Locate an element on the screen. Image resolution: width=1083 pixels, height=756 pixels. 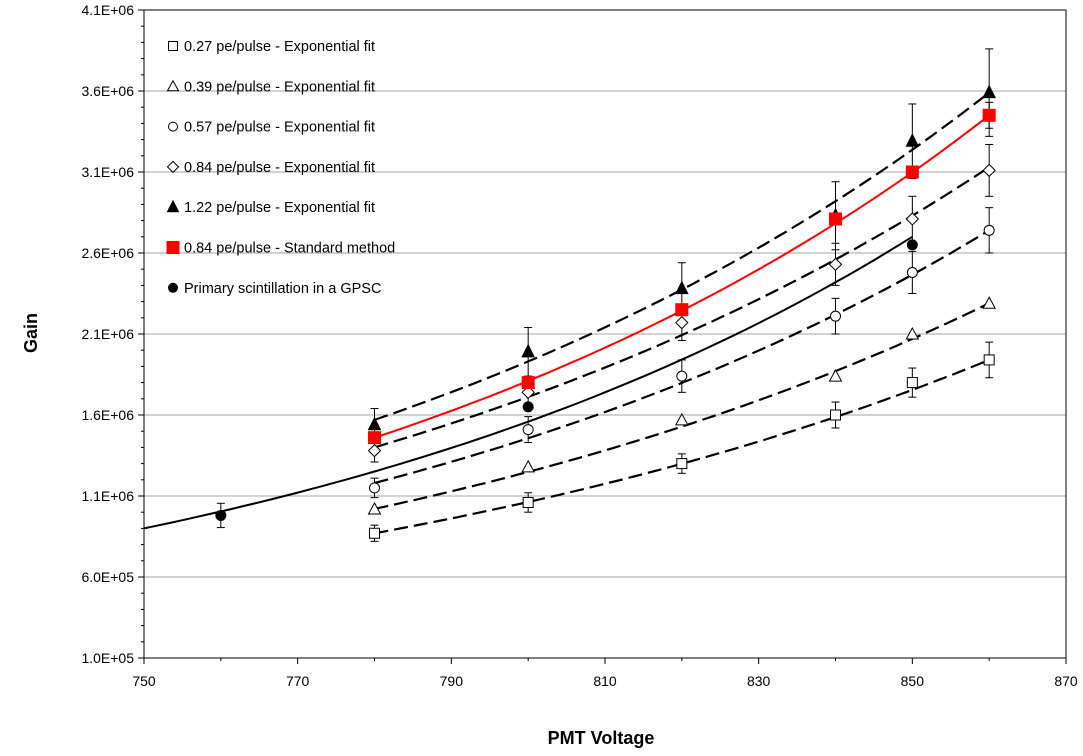
legend-label: 0.84 pe/pulse - Standard method is located at coordinates (289, 249).